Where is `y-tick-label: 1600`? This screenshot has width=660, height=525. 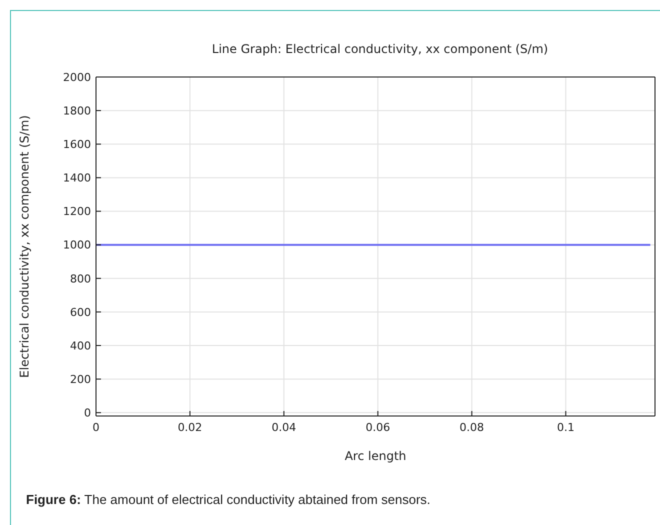
y-tick-label: 1600 is located at coordinates (77, 145).